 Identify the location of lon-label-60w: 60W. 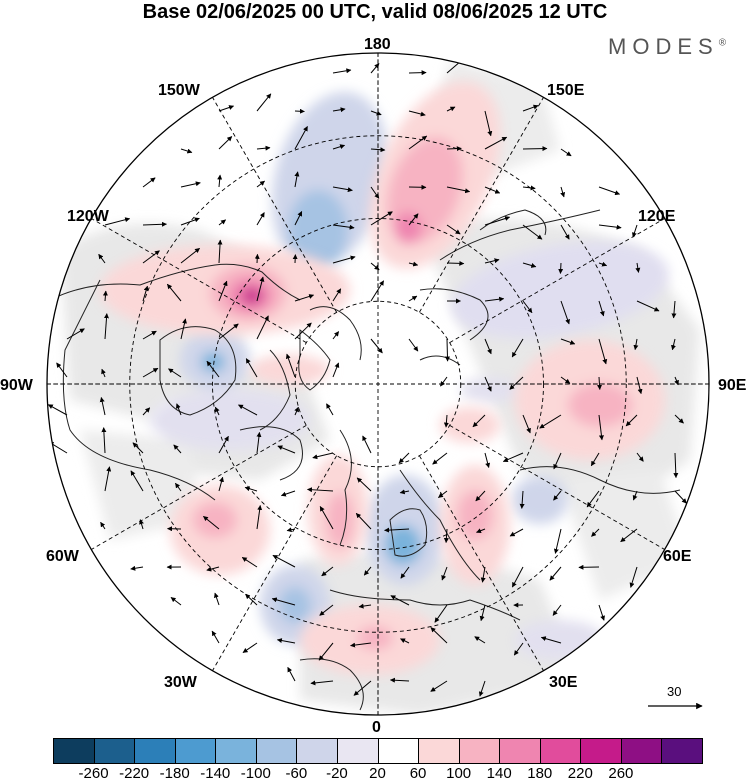
(62, 556).